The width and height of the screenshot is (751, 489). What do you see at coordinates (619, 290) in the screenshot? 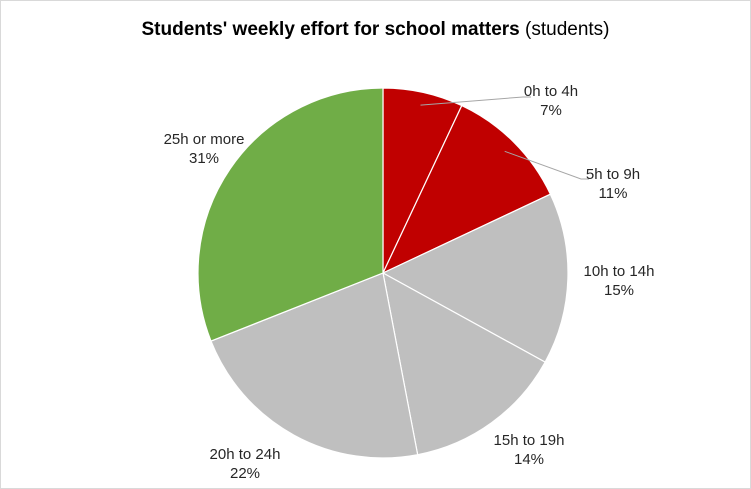
I see `slice-value-label-2: 15%` at bounding box center [619, 290].